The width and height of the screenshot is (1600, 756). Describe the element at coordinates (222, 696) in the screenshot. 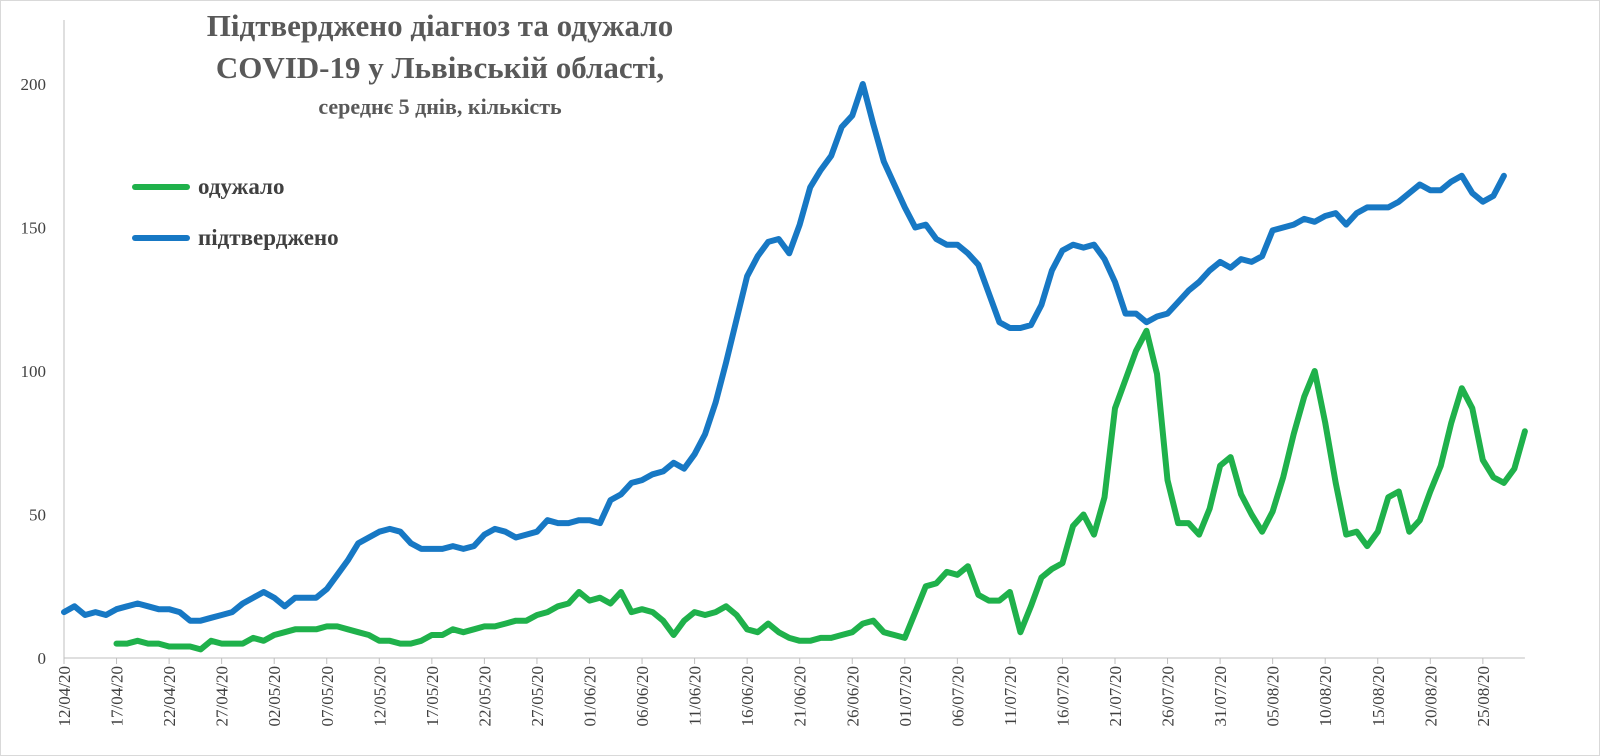

I see `x-tick-label: 27/04/20` at that location.